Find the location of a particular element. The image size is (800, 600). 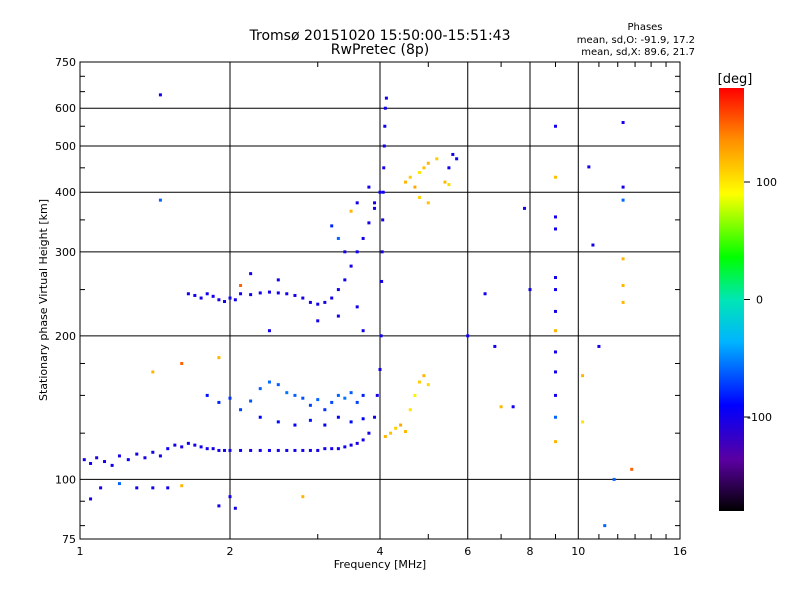

y-tick-label: 500 is located at coordinates (65, 146).